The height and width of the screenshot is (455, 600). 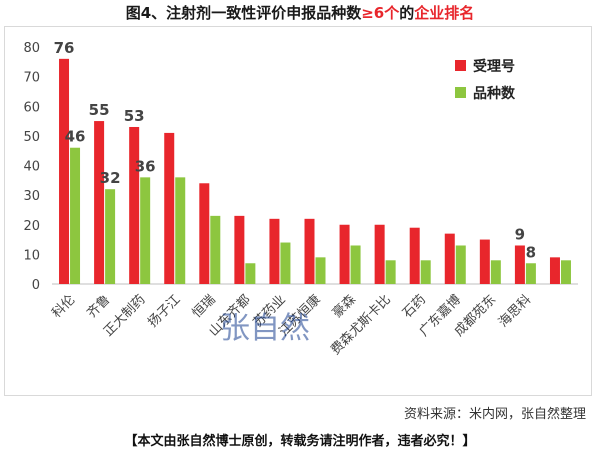 What do you see at coordinates (344, 307) in the screenshot?
I see `x-tick-label: 豪森` at bounding box center [344, 307].